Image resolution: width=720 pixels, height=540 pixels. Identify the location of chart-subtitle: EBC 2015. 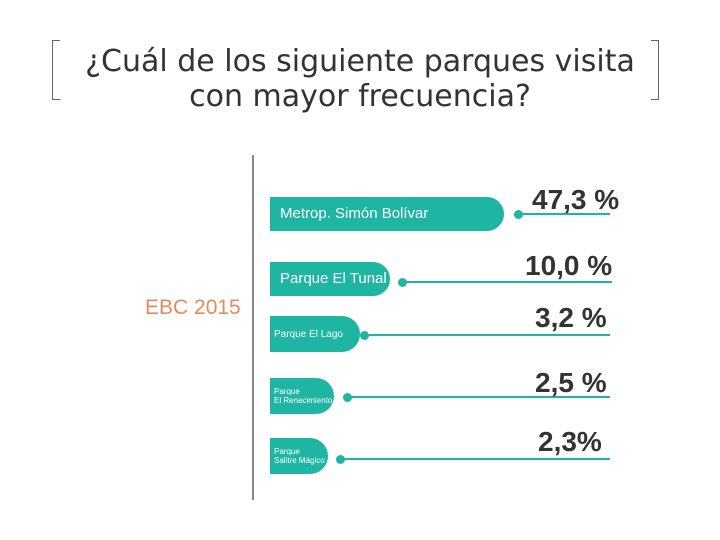
(193, 307).